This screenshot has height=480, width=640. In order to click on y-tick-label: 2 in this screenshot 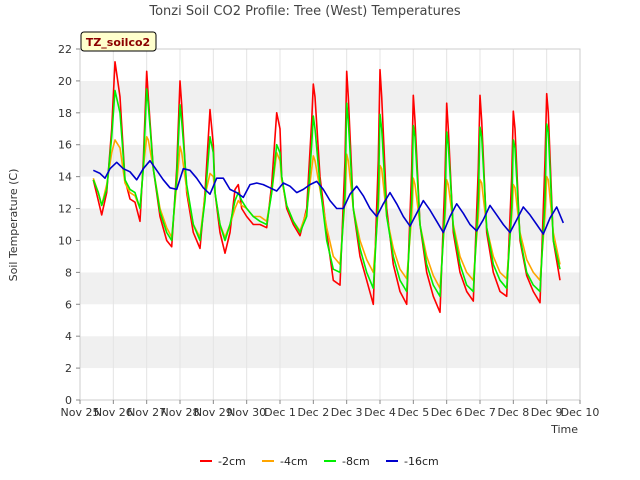, I will do `click(68, 368)`.